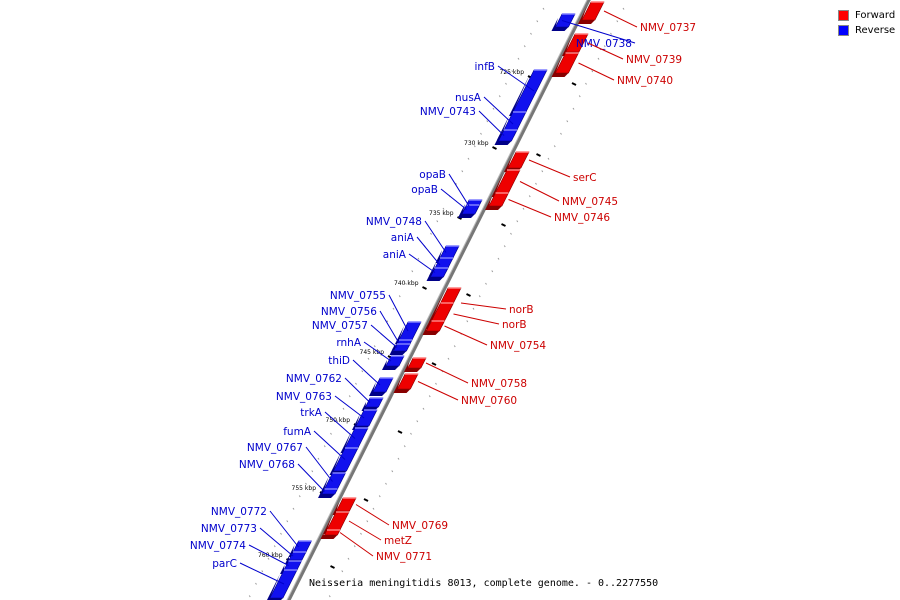  I want to click on gene-label: NMV_0754, so click(518, 346).